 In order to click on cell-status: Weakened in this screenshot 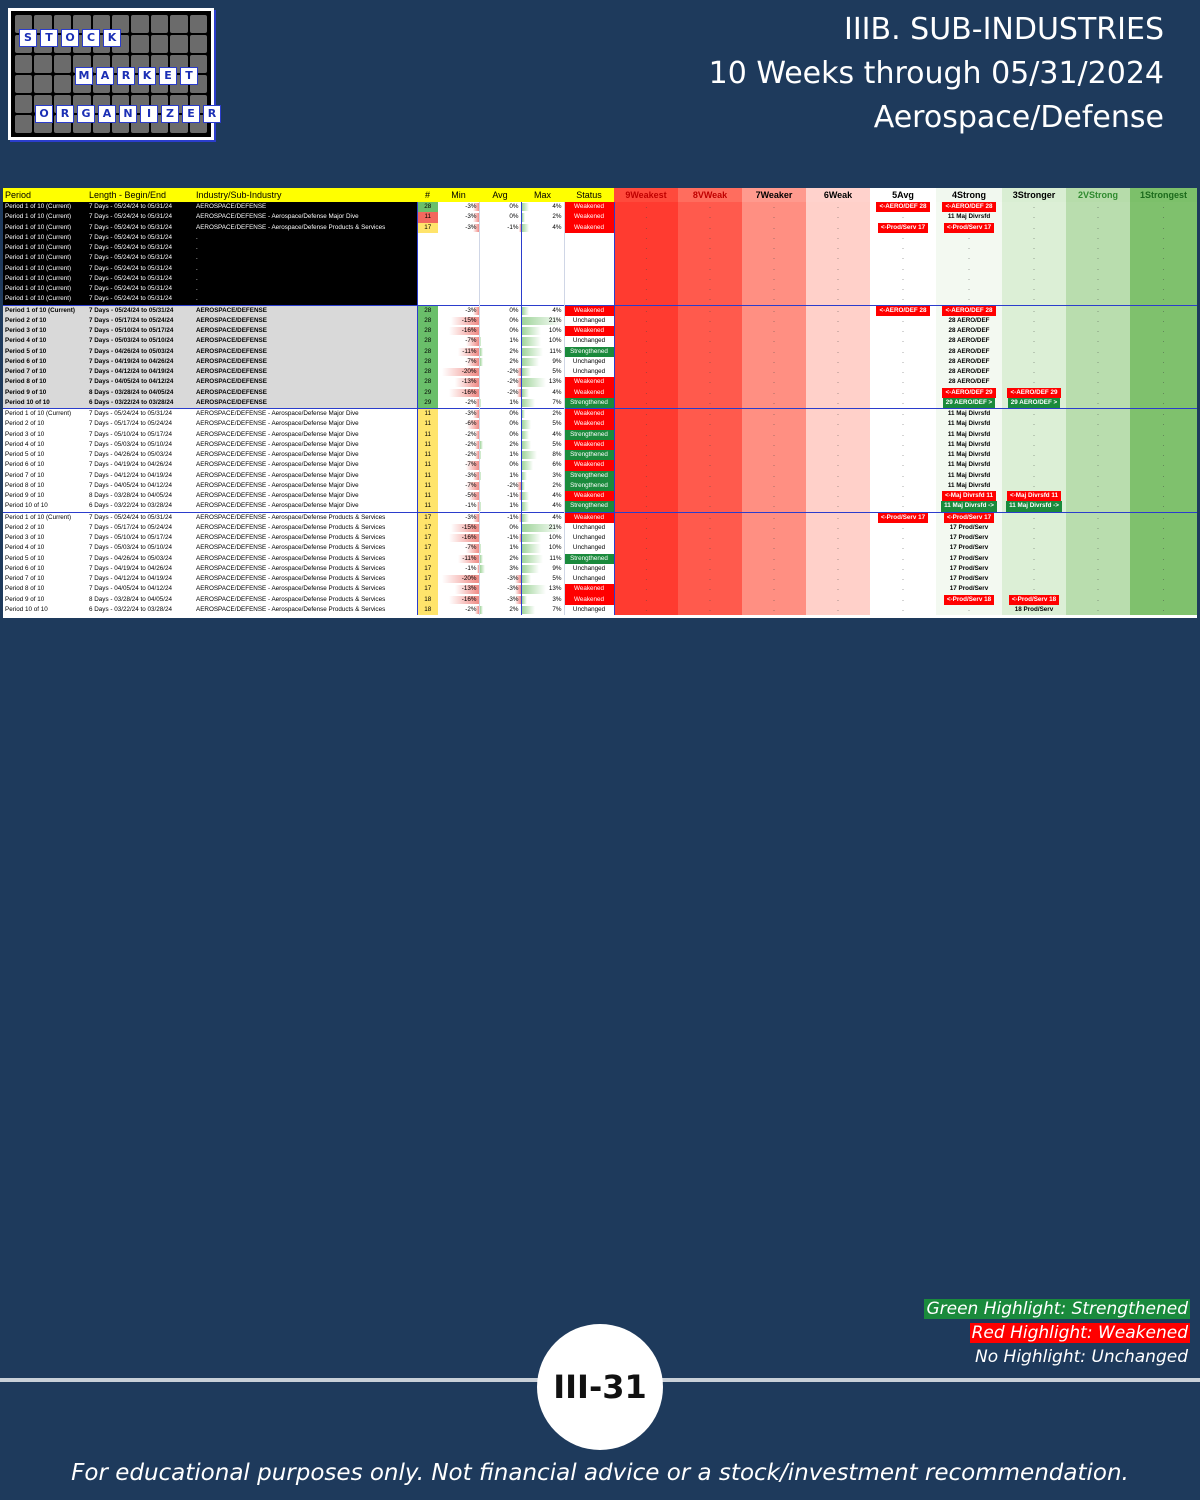, I will do `click(589, 414)`.